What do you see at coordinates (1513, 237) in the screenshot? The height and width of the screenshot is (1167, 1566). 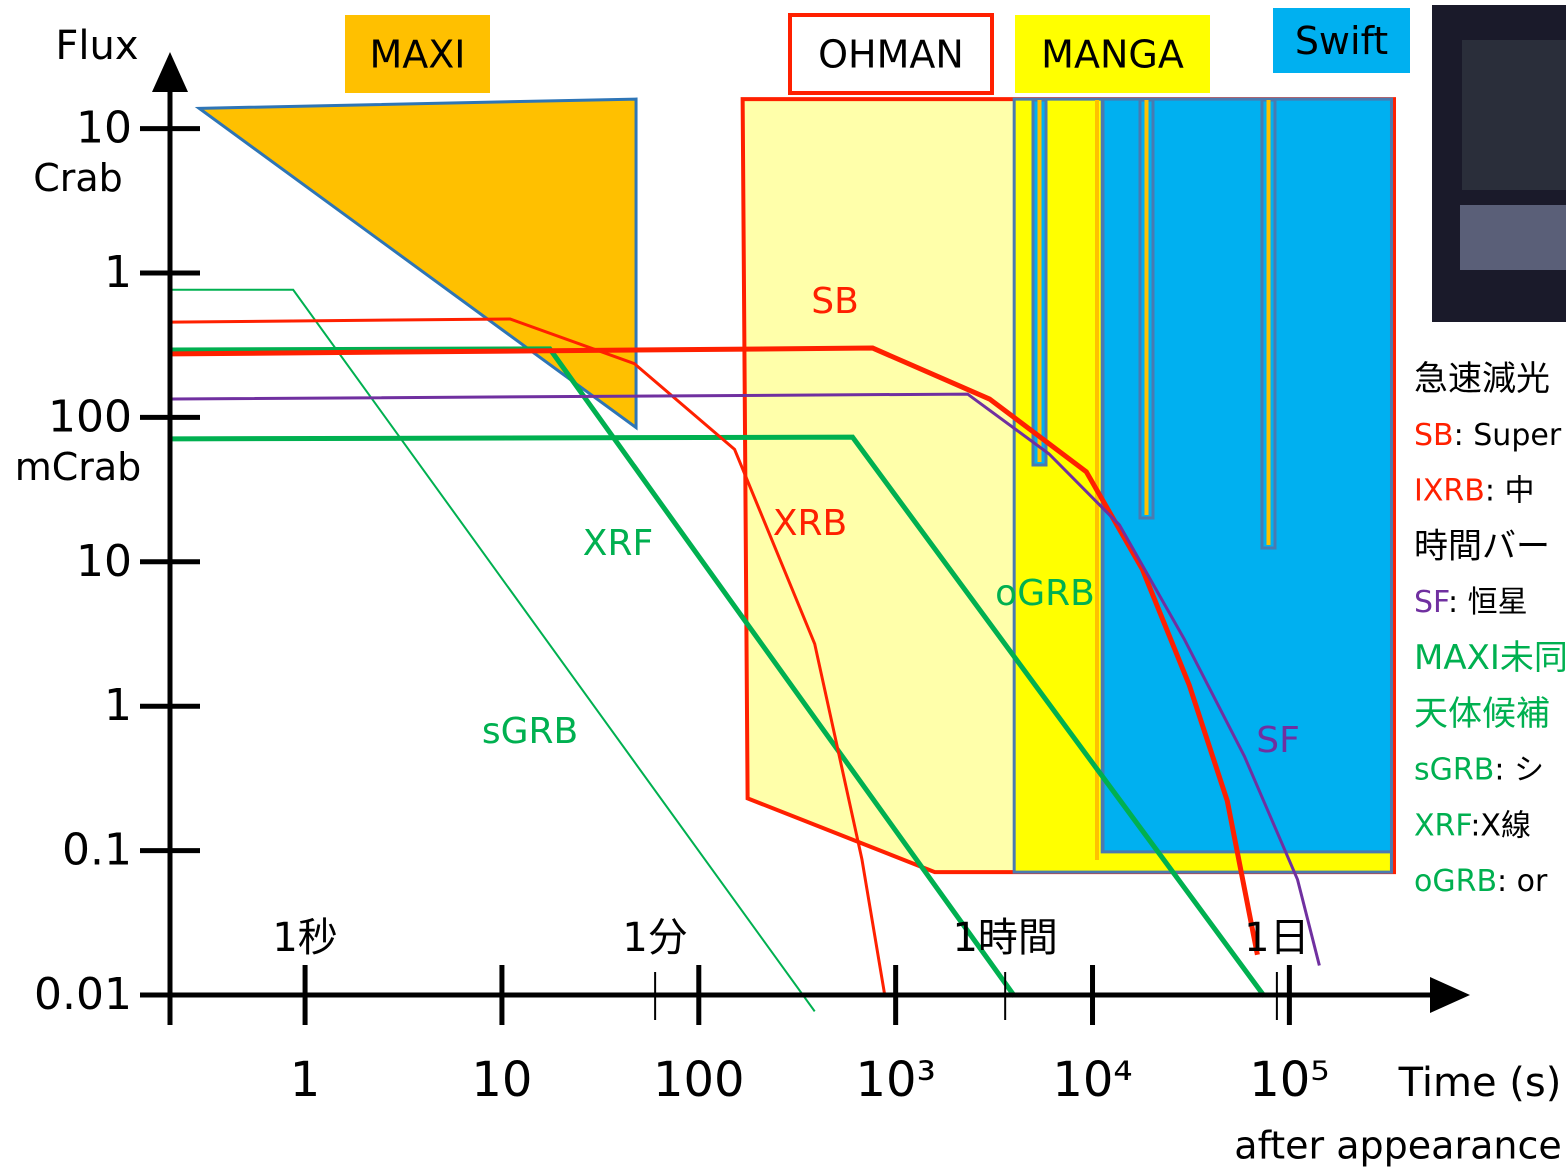 I see `photo-band` at bounding box center [1513, 237].